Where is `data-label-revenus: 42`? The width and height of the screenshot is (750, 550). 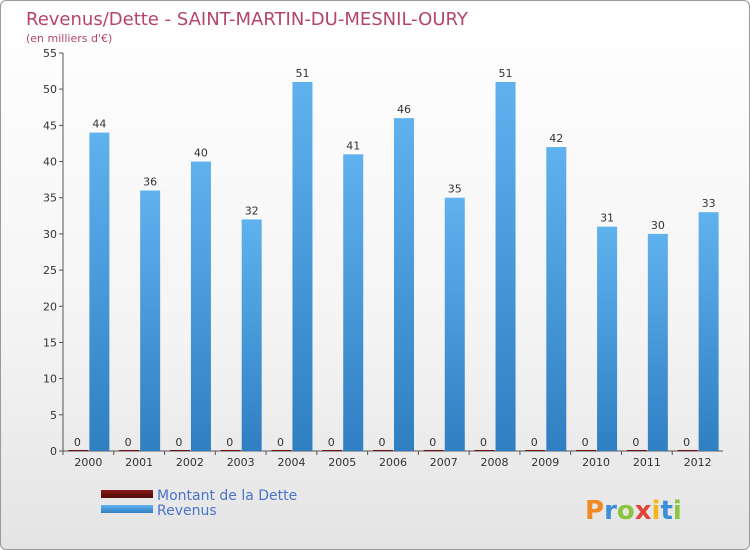
data-label-revenus: 42 is located at coordinates (556, 138).